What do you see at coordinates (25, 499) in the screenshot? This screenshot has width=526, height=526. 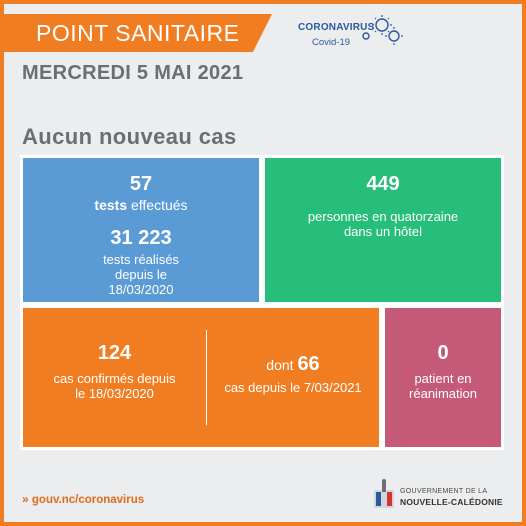 I see `chevron-double-right-icon: »` at bounding box center [25, 499].